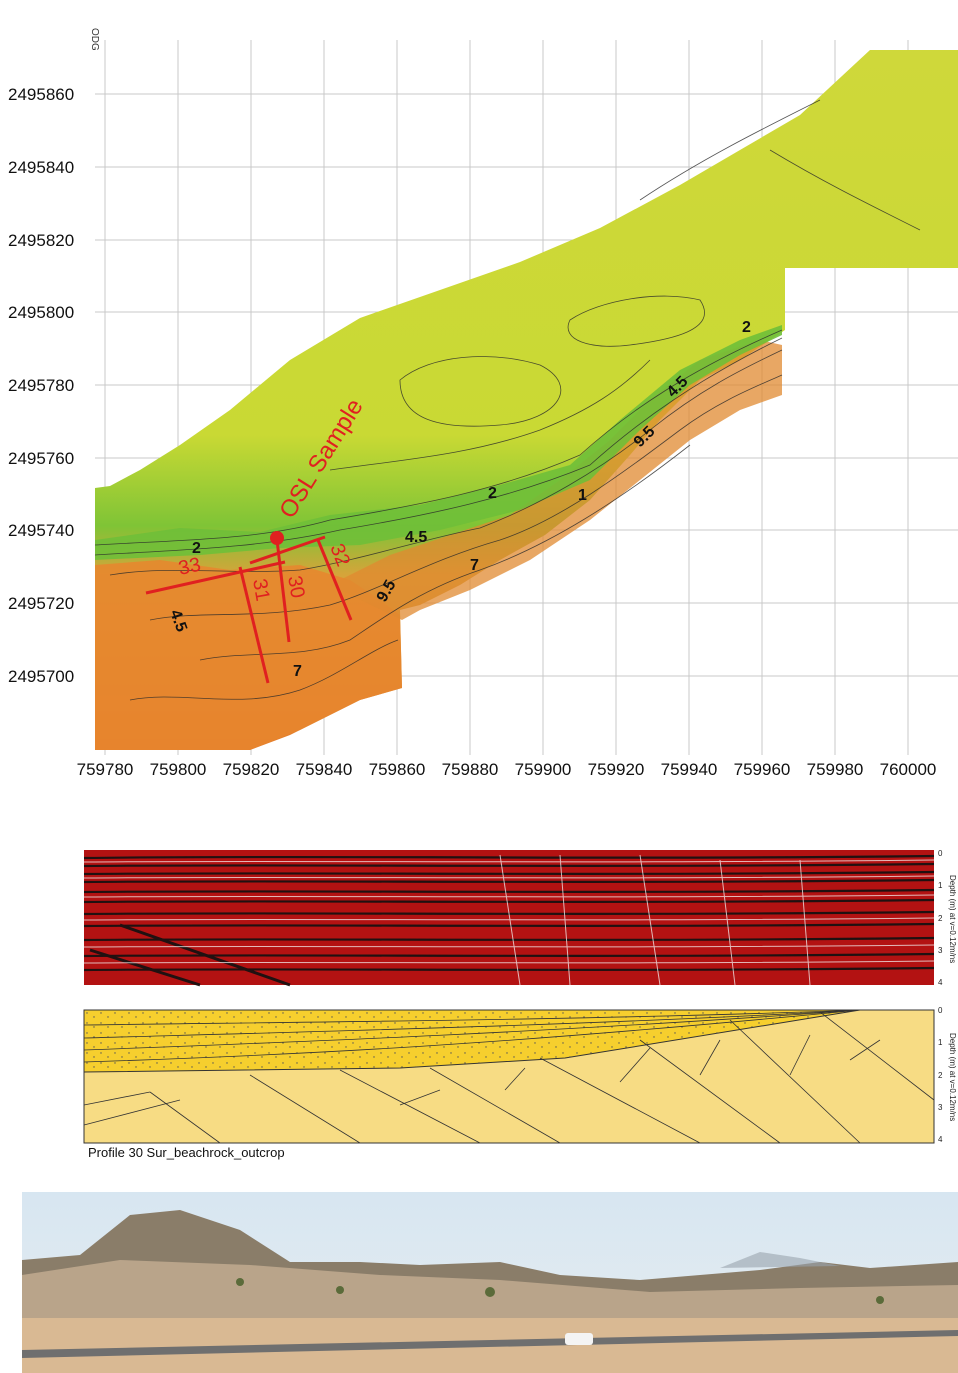 Image resolution: width=958 pixels, height=1373 pixels. Describe the element at coordinates (470, 769) in the screenshot. I see `x-tick: 759880` at that location.